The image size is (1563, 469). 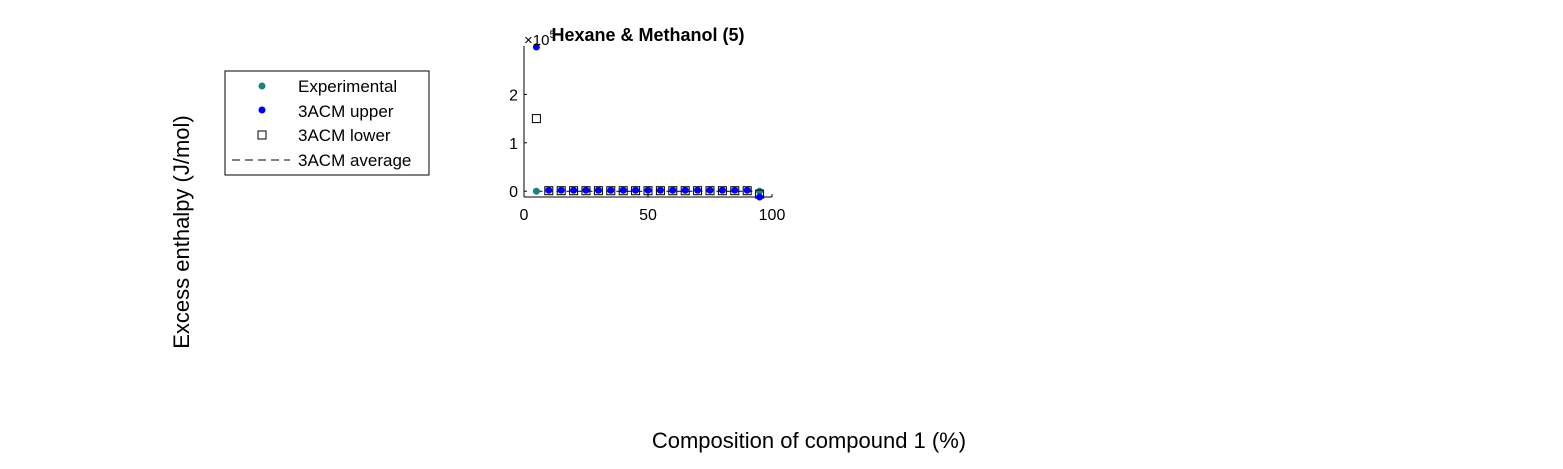 What do you see at coordinates (354, 160) in the screenshot?
I see `legend-label-3acm-average: 3ACM average` at bounding box center [354, 160].